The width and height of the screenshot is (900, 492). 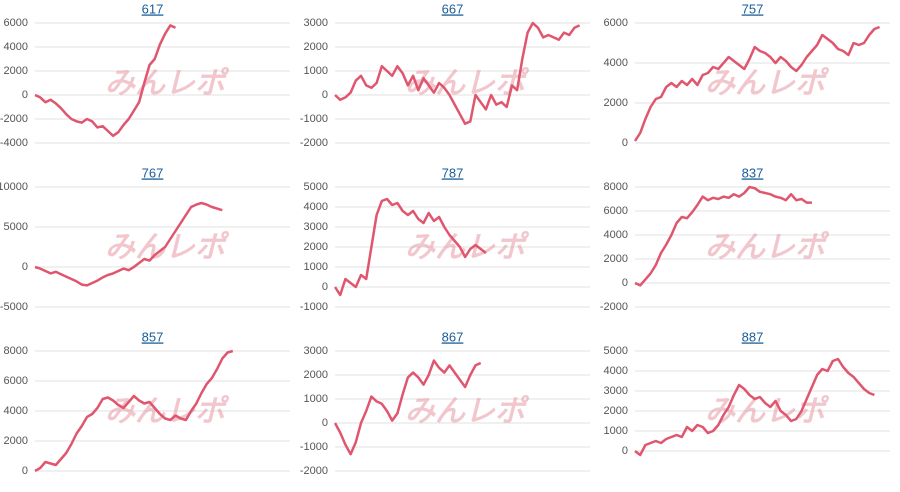 I want to click on y-tick-label: -4000, so click(x=14, y=143).